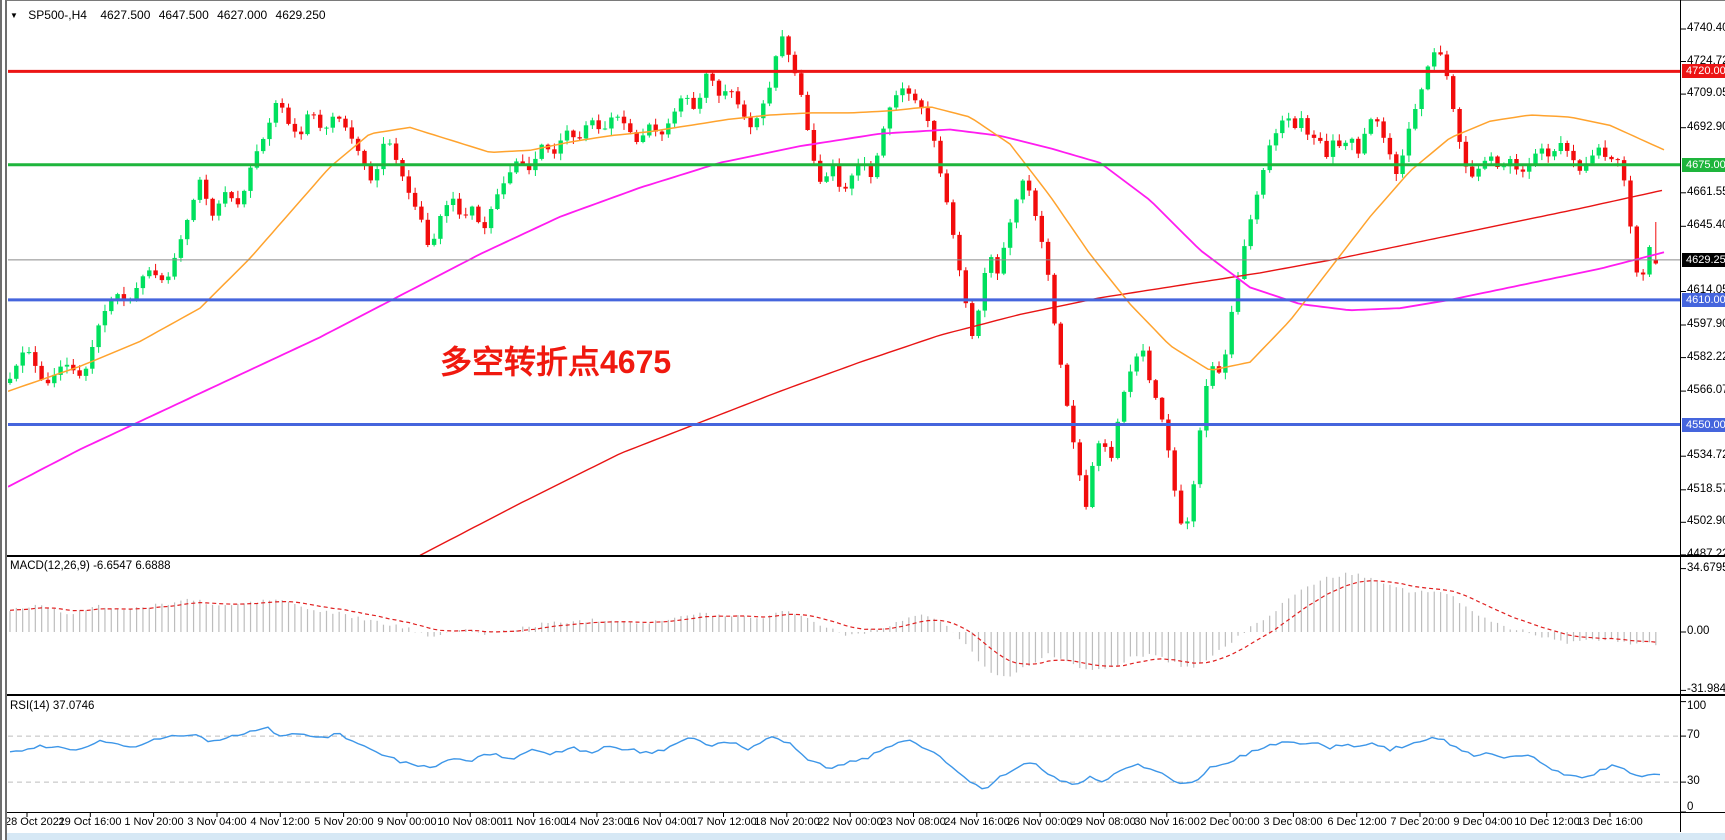 This screenshot has width=1725, height=840. What do you see at coordinates (1230, 822) in the screenshot?
I see `time-axis-label: 2 Dec 00:00` at bounding box center [1230, 822].